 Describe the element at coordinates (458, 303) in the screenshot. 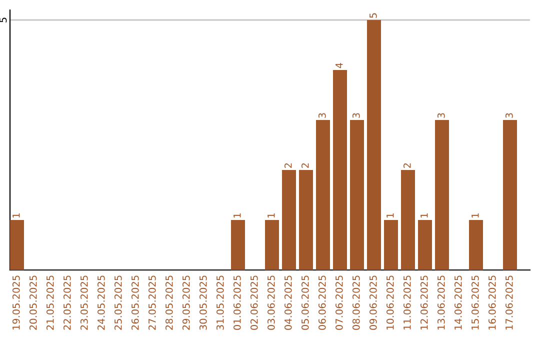

I see `x-tick-label: 14.06.2025` at that location.